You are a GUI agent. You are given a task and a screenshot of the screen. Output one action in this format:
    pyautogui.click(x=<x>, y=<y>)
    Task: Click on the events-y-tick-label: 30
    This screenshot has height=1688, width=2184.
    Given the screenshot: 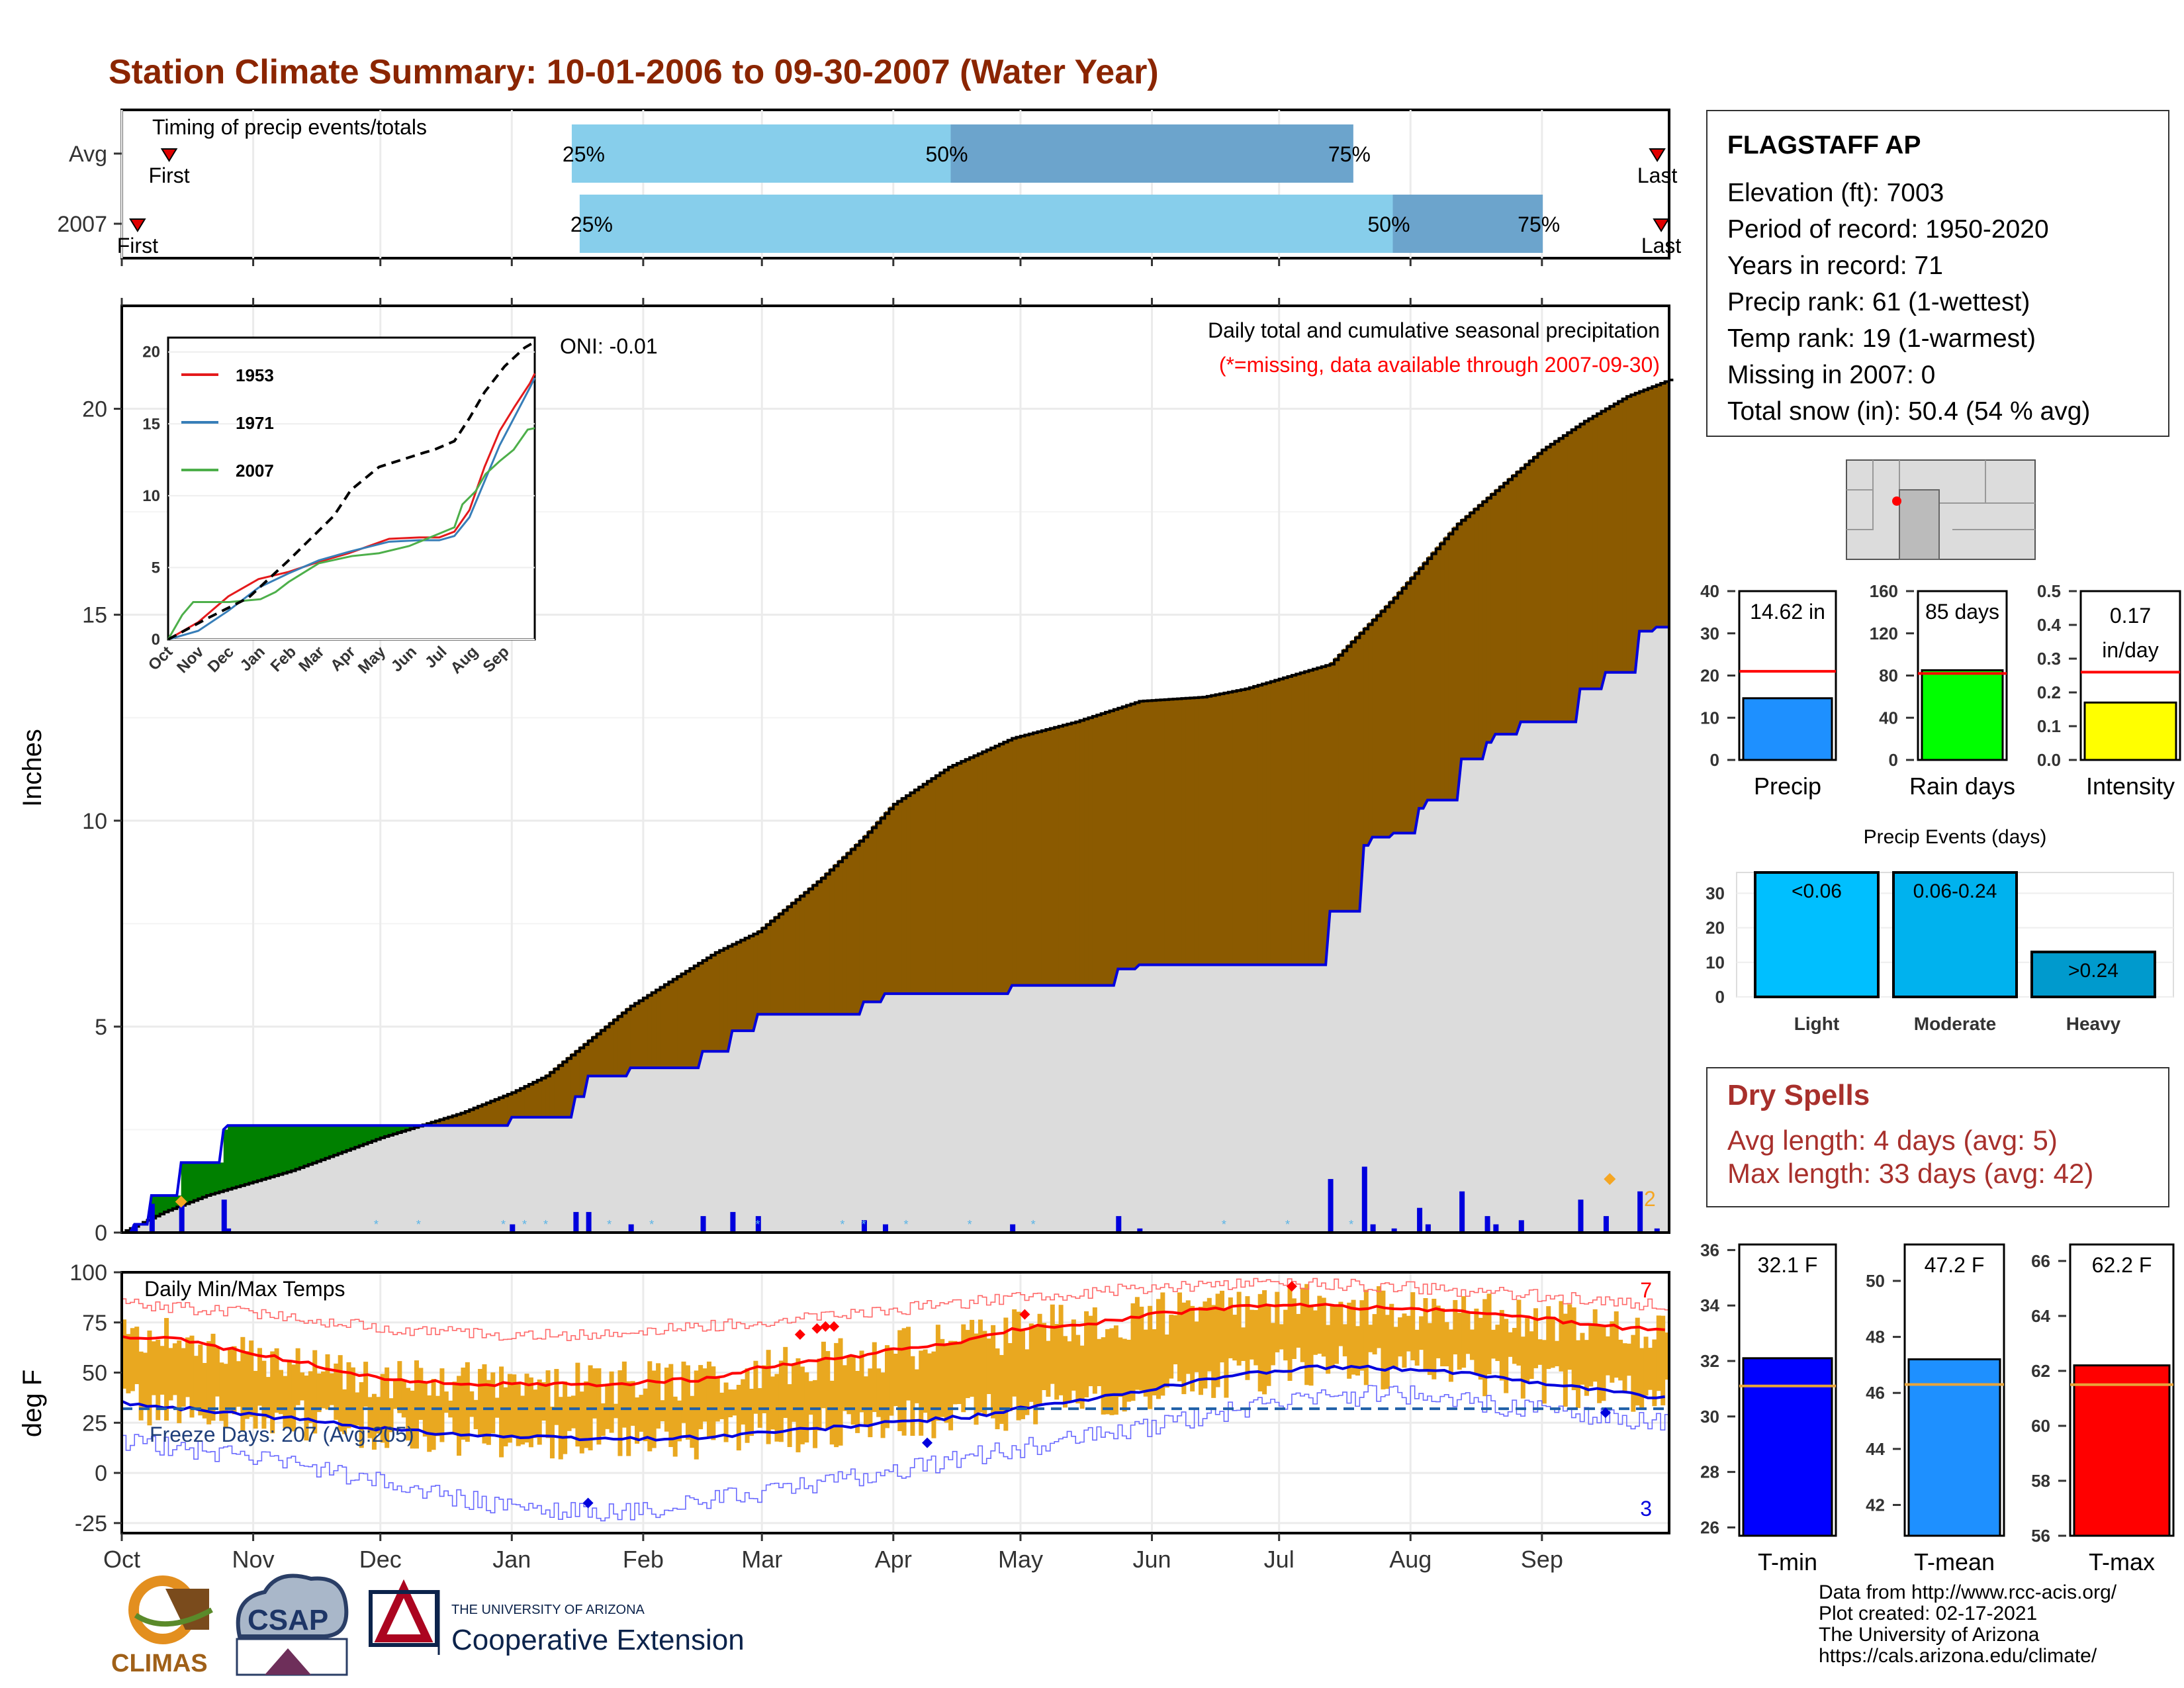 What is the action you would take?
    pyautogui.click(x=1715, y=893)
    